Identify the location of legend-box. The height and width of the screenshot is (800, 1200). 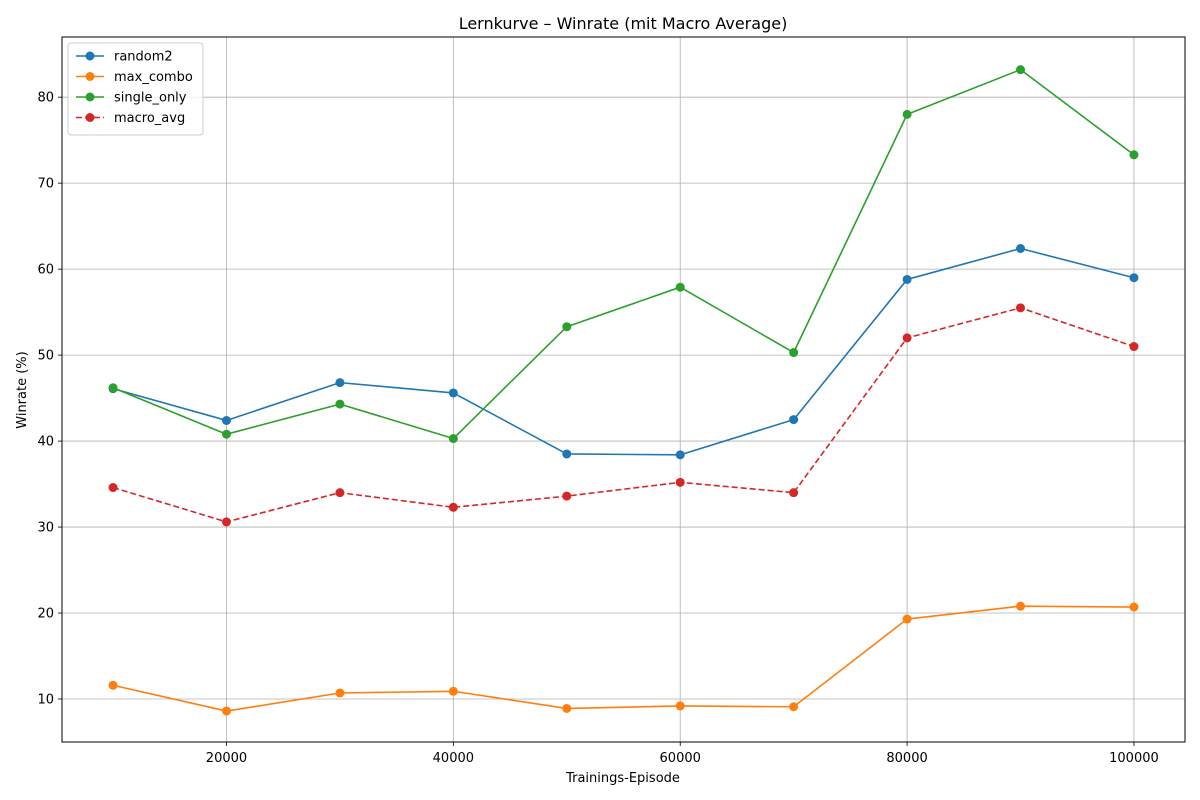
(135, 89).